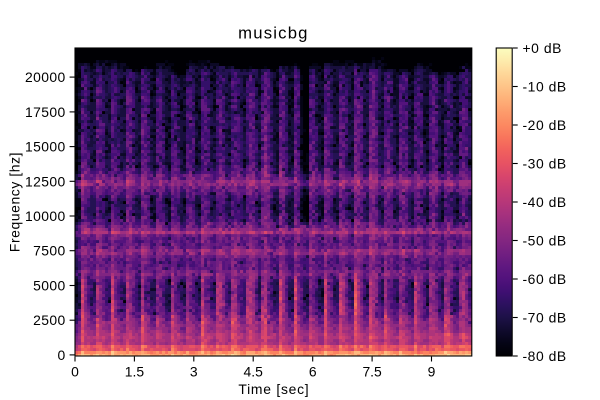 This screenshot has height=400, width=600. Describe the element at coordinates (545, 279) in the screenshot. I see `svg-text: -60 dB` at that location.